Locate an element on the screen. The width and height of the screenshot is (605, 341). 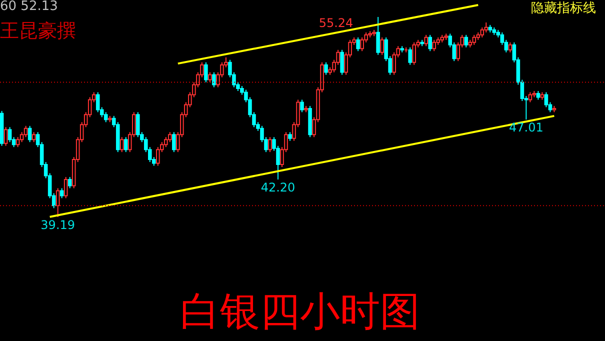
text: 白银四小时图 is located at coordinates (300, 312).